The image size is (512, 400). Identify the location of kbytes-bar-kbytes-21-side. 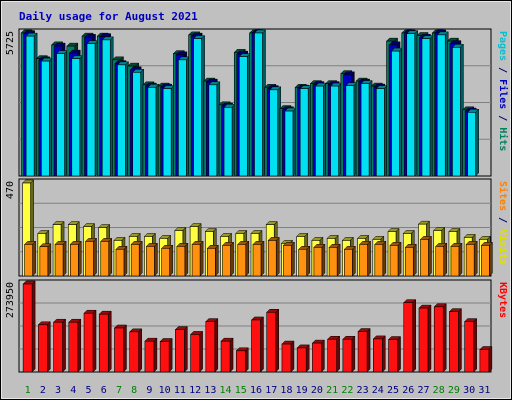
(338, 354).